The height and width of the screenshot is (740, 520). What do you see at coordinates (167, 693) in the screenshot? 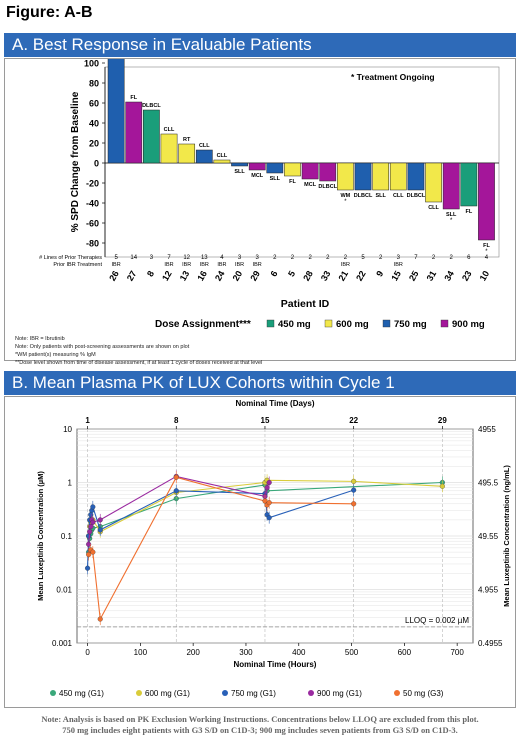
I see `pk-legend-label: 600 mg (G1)` at bounding box center [167, 693].